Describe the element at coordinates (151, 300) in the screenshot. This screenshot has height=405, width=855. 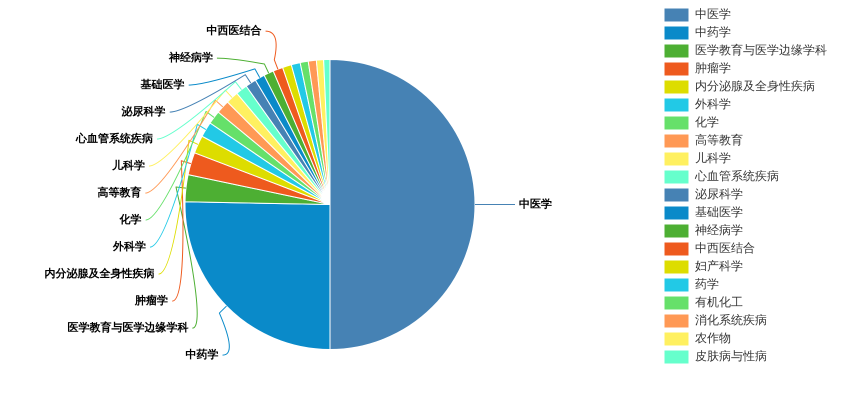
I see `slice-label: 肿瘤学` at that location.